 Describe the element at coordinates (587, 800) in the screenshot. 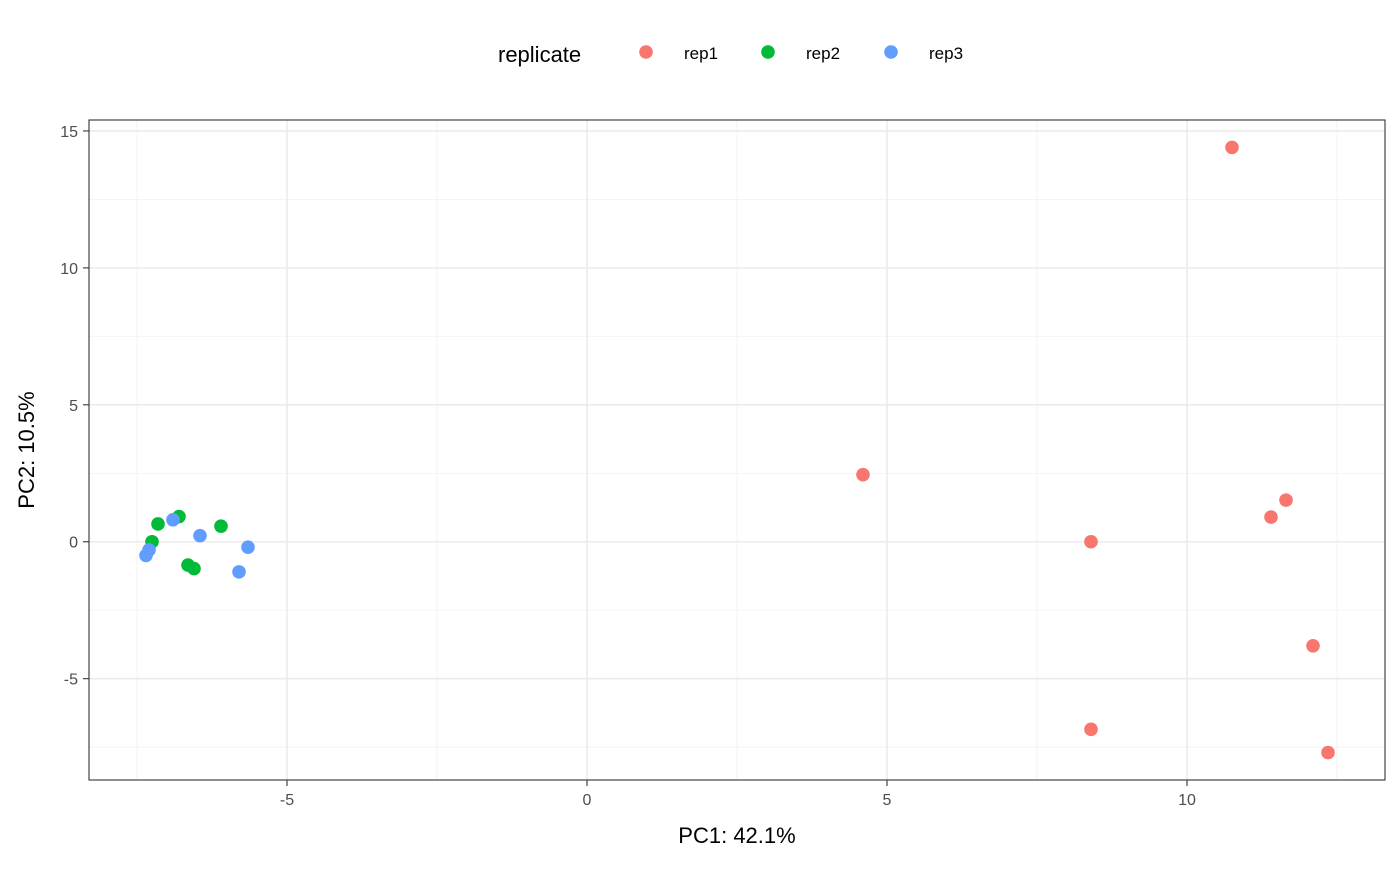

I see `x-tick-label: 0` at that location.